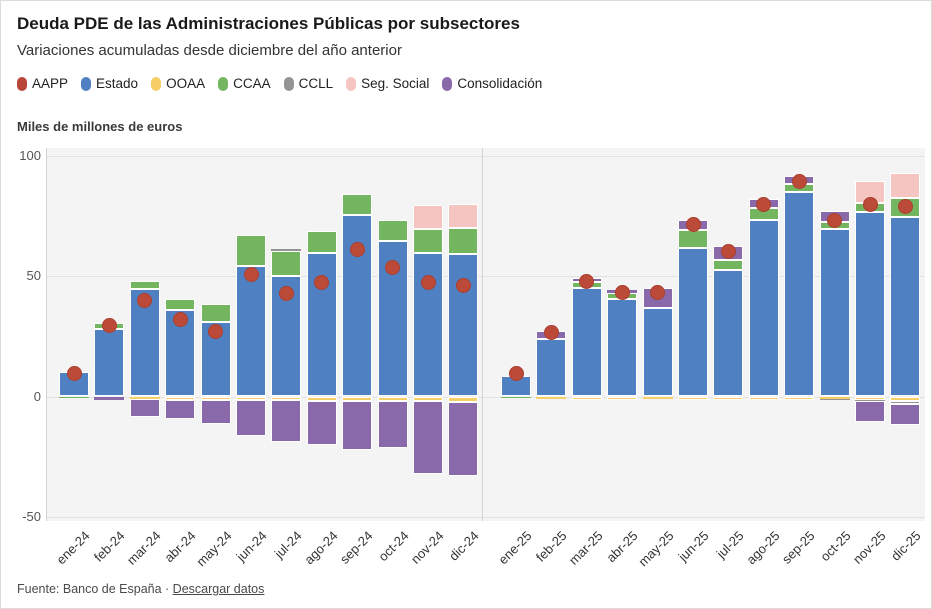 The height and width of the screenshot is (609, 932). I want to click on y-axis-unit-label: Miles de millones de euros, so click(100, 126).